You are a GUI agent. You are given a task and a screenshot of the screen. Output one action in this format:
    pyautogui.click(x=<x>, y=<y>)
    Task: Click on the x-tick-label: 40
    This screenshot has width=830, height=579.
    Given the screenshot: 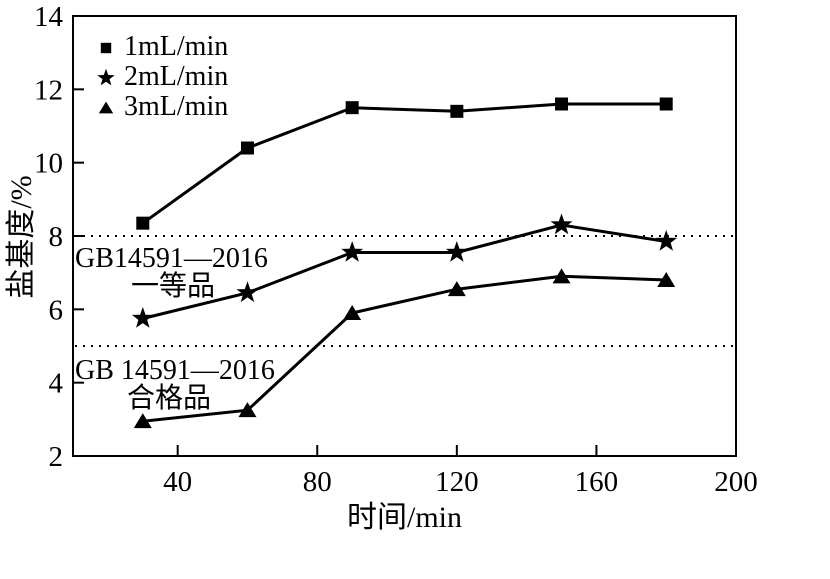 What is the action you would take?
    pyautogui.click(x=177, y=482)
    